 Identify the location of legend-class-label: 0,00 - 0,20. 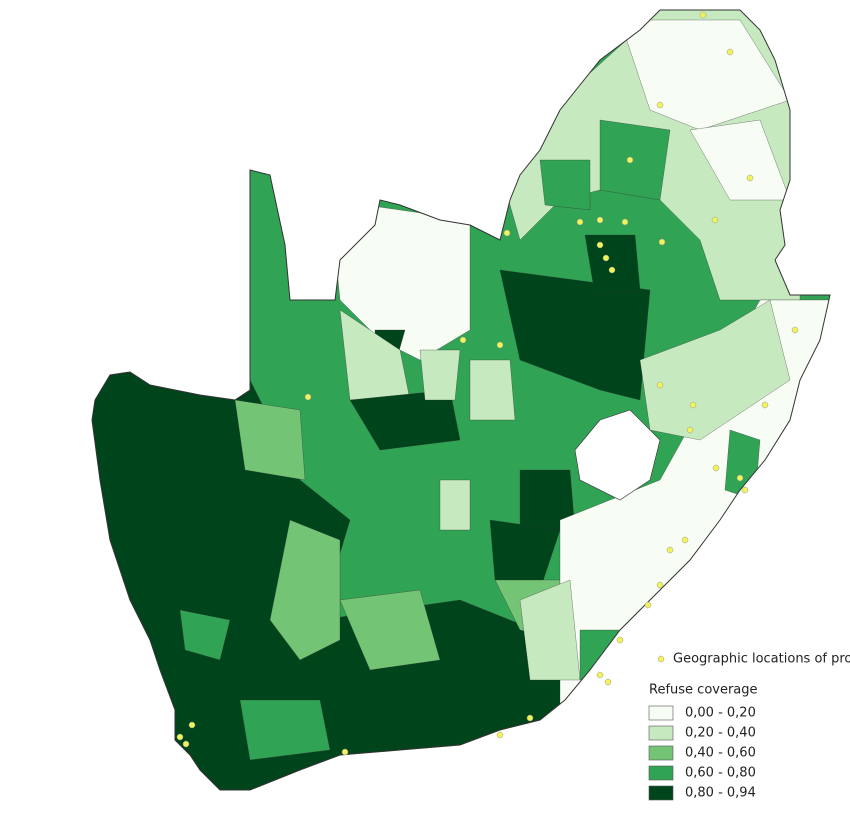
(720, 713).